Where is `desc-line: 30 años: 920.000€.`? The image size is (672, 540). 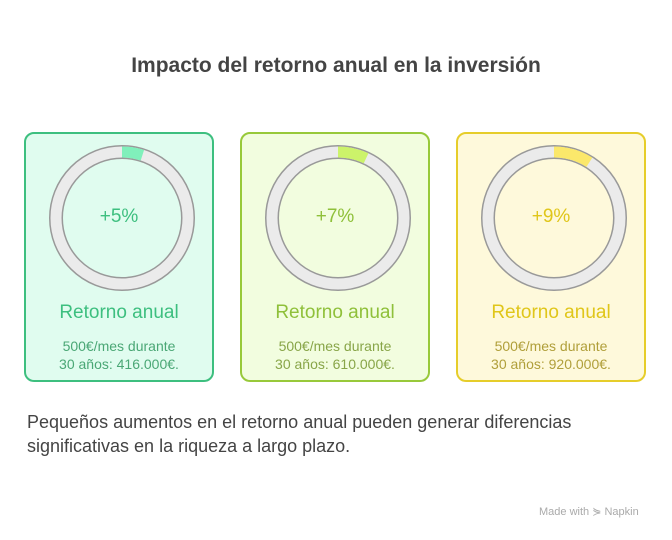
desc-line: 30 años: 920.000€. is located at coordinates (551, 364).